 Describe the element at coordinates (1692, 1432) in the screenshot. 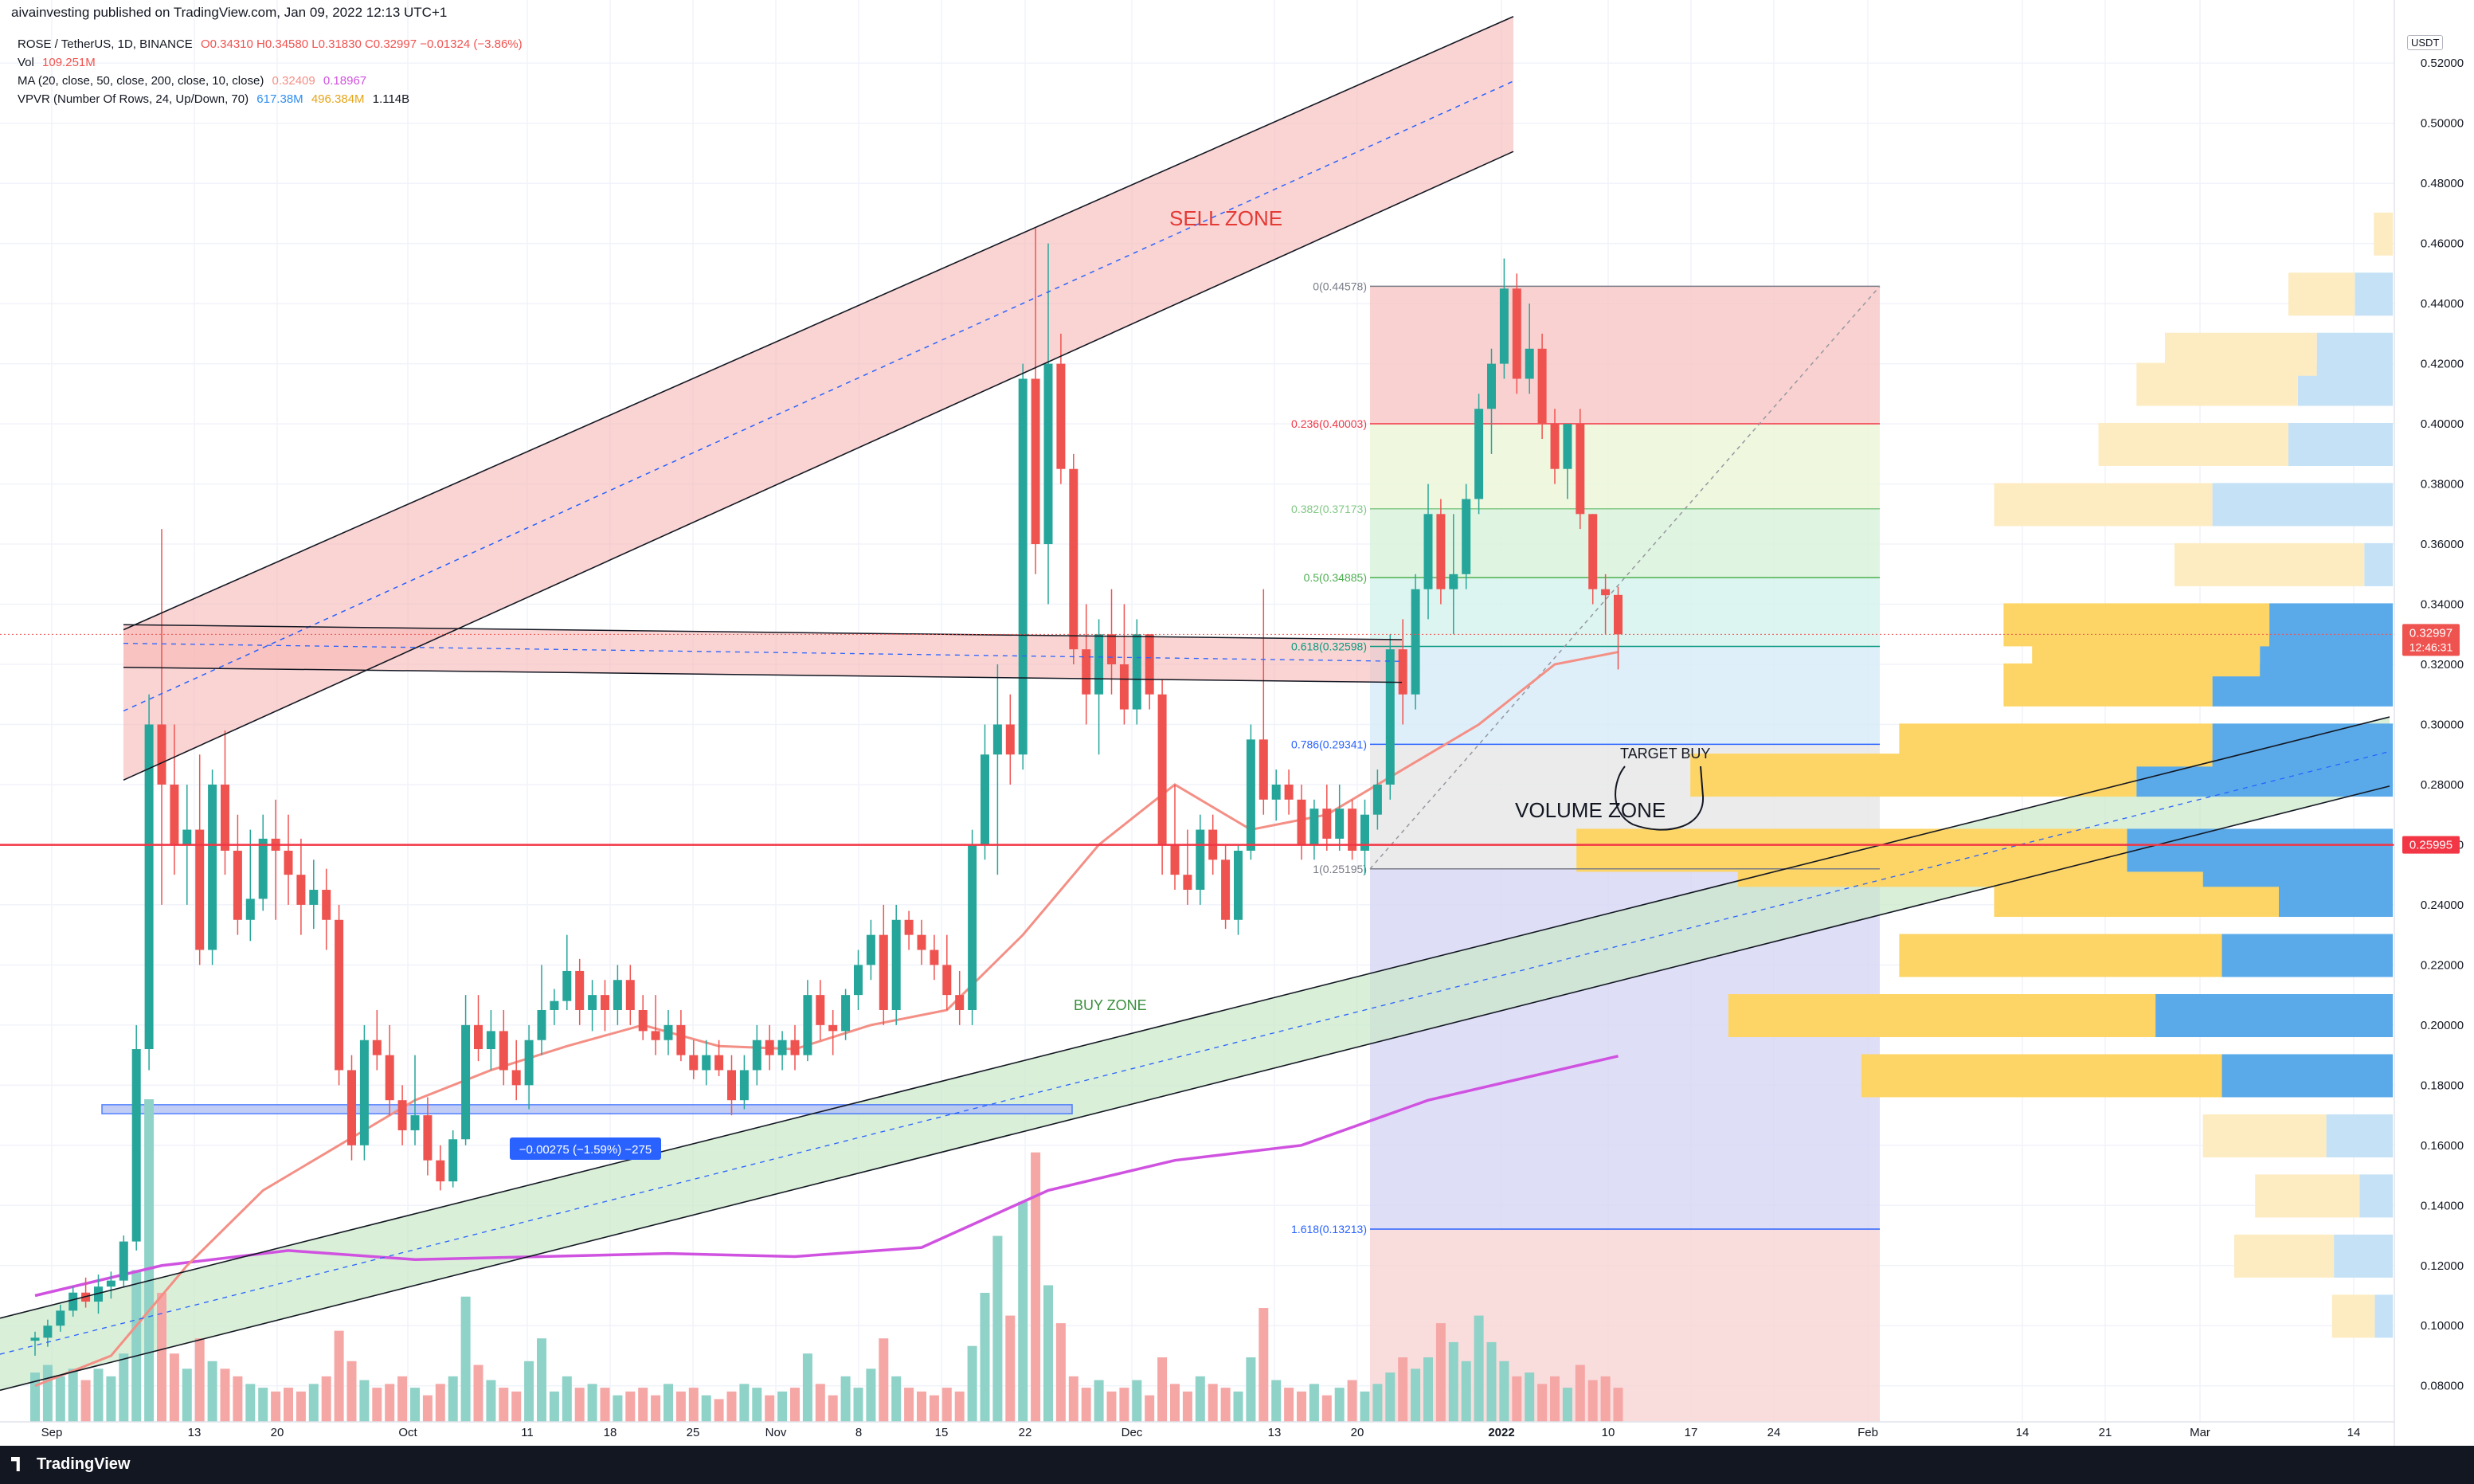

I see `time-tick-label: 17` at that location.